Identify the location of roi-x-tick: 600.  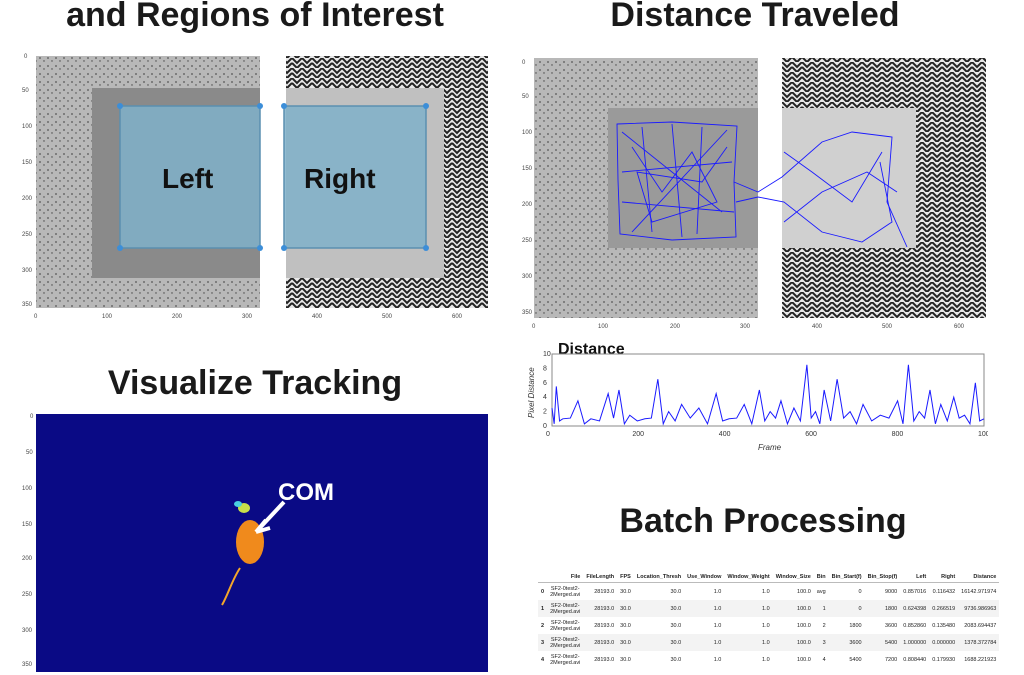
(457, 317).